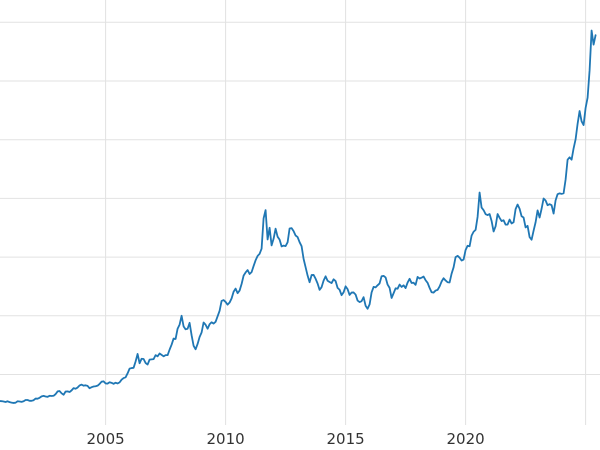  Describe the element at coordinates (346, 439) in the screenshot. I see `x-tick-label: 2015` at that location.